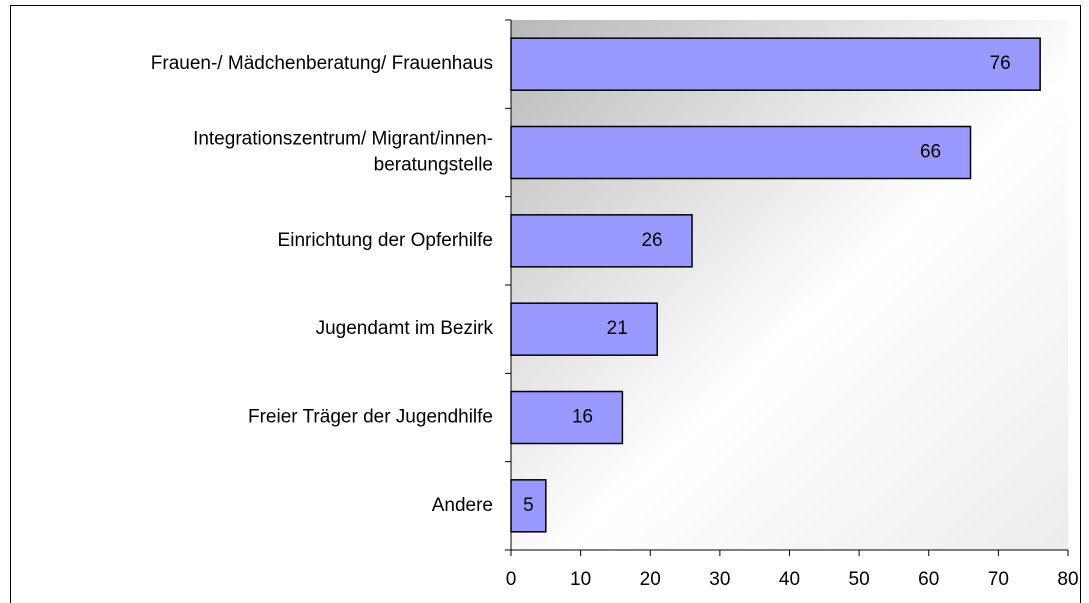 This screenshot has height=603, width=1089. I want to click on value-label: 16, so click(582, 417).